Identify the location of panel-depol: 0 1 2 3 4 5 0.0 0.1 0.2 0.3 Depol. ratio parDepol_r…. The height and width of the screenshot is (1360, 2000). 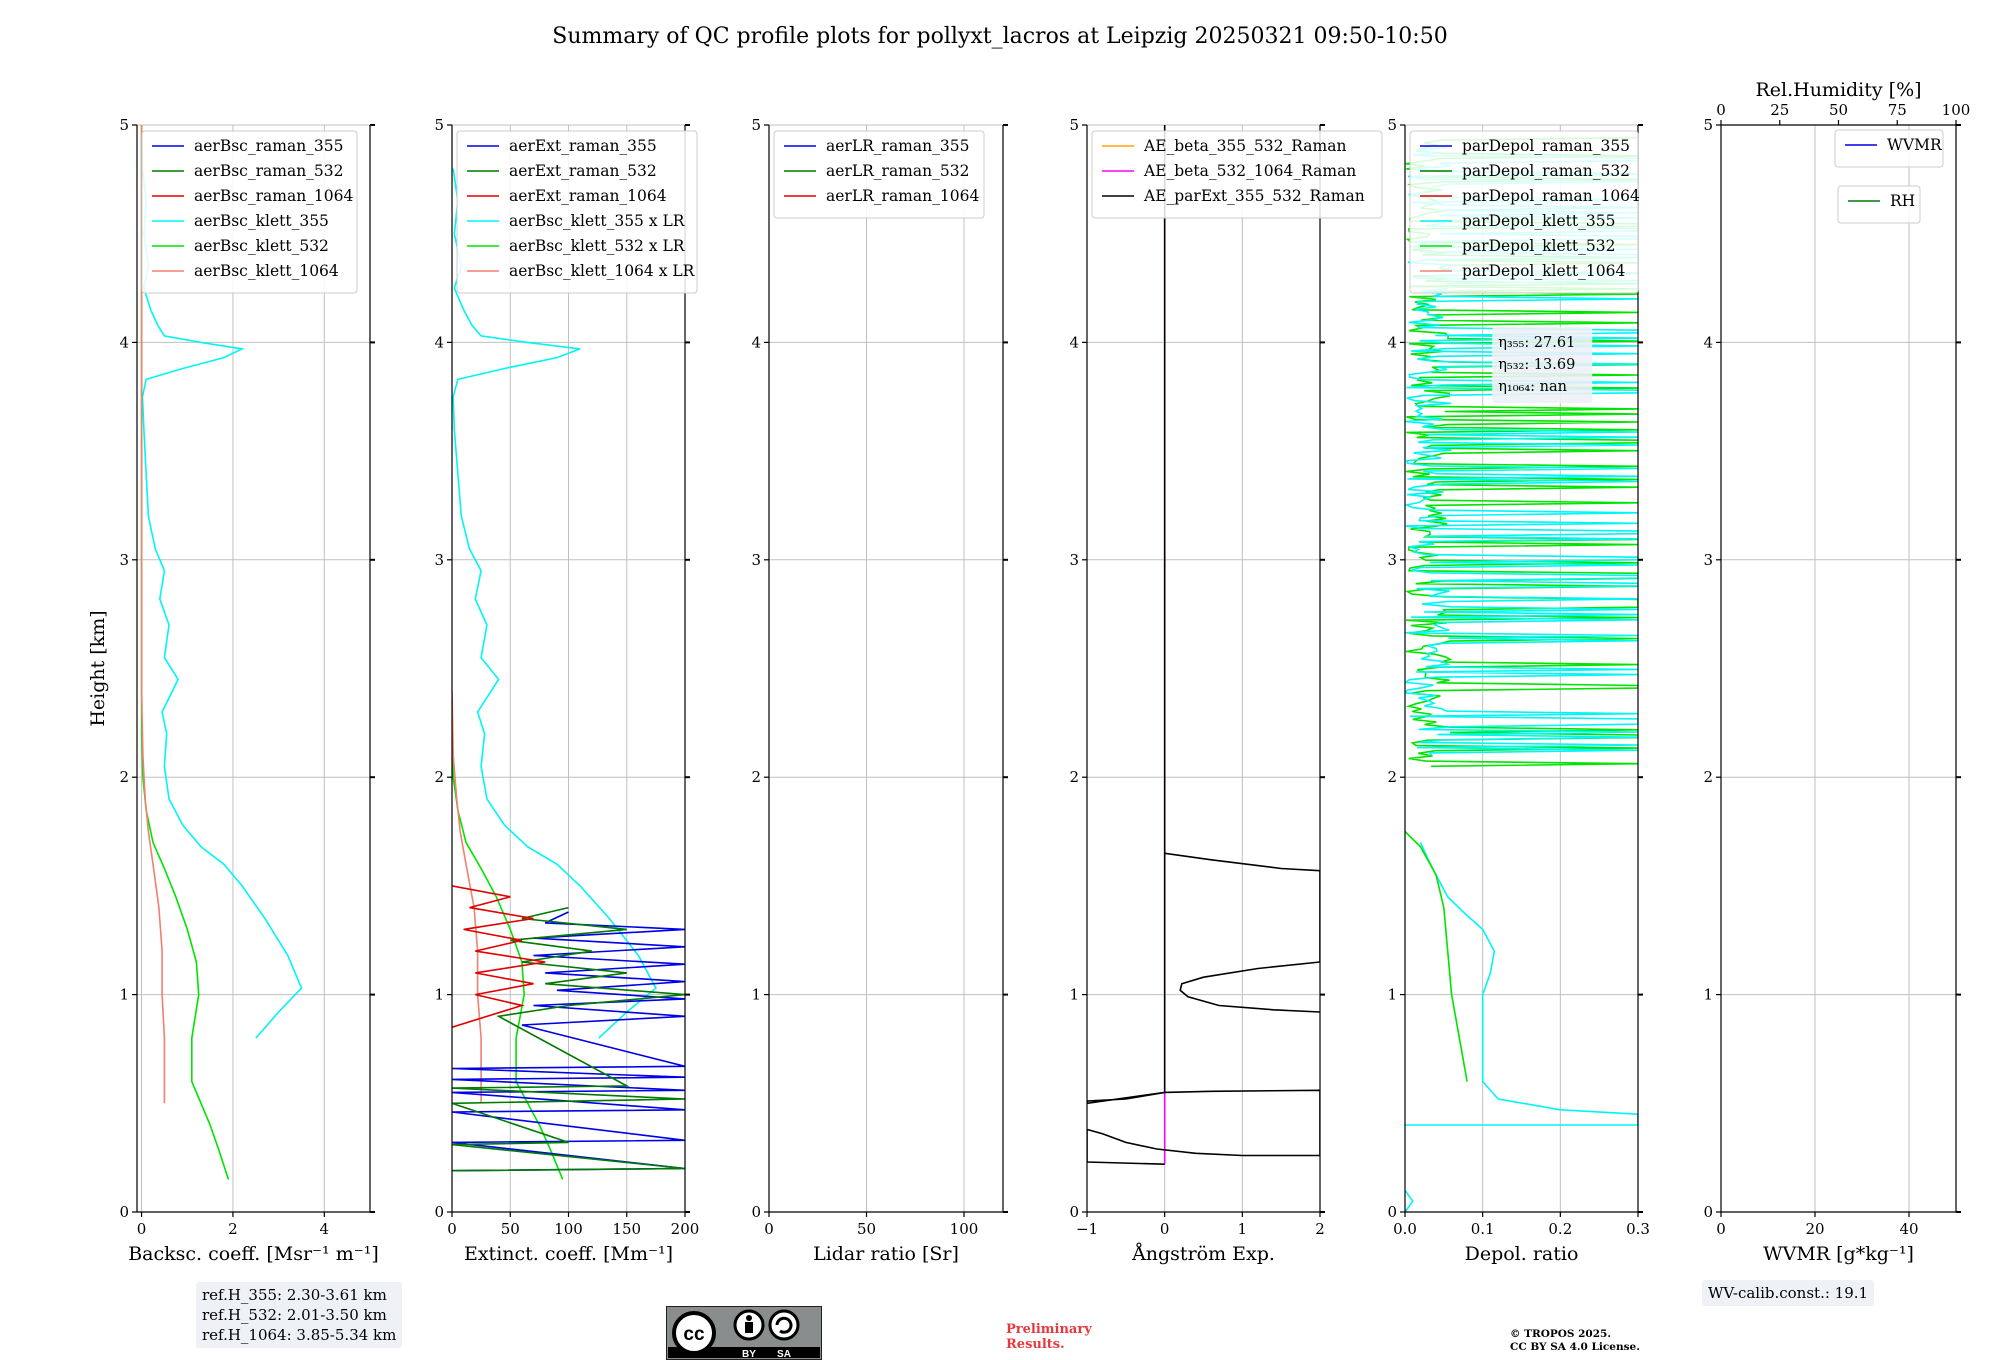
(1518, 690).